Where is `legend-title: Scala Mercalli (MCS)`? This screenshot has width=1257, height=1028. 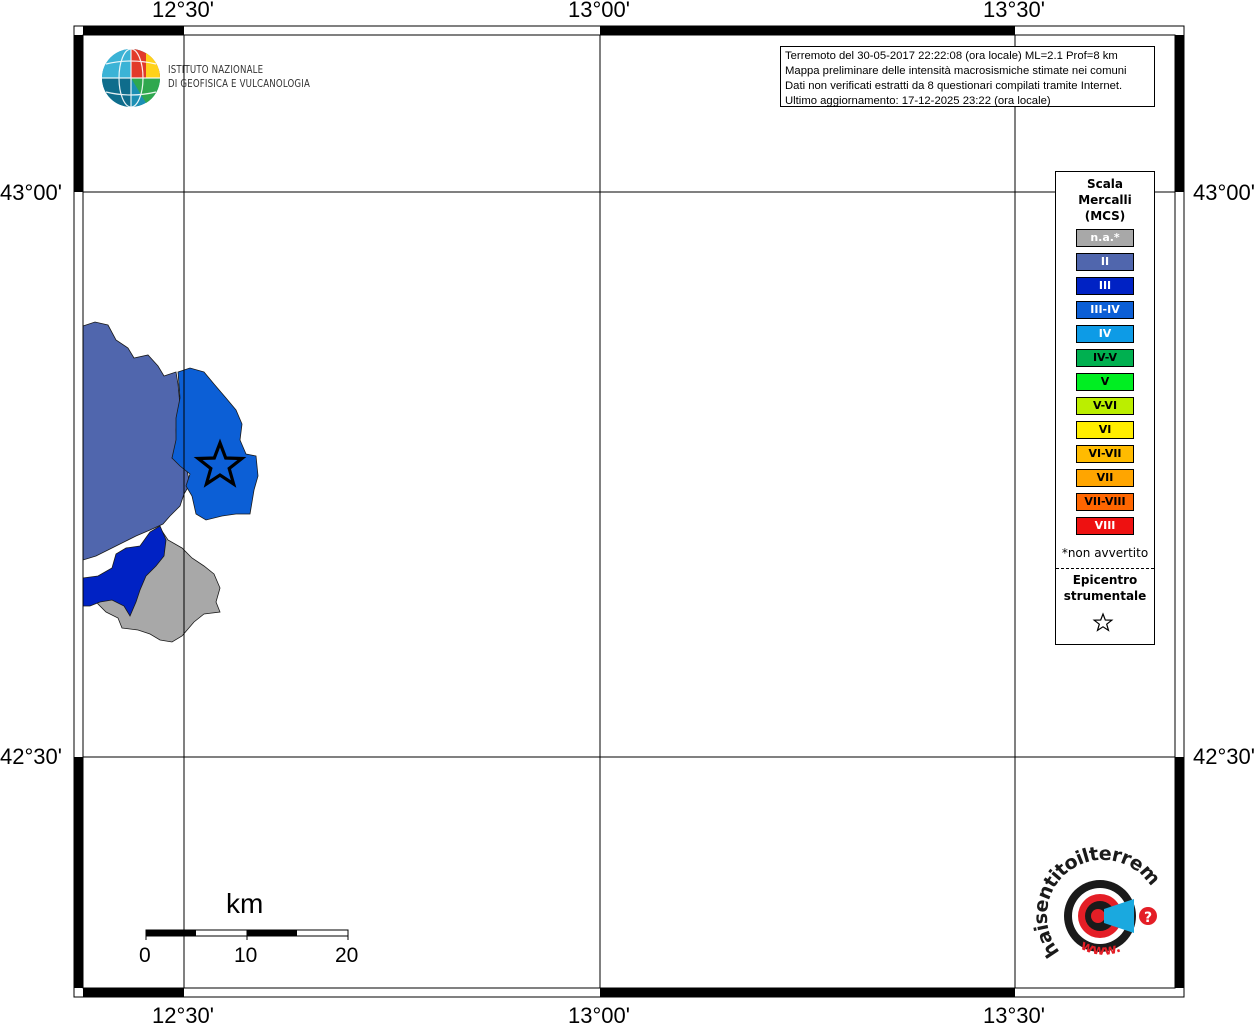
legend-title: Scala Mercalli (MCS) is located at coordinates (1105, 200).